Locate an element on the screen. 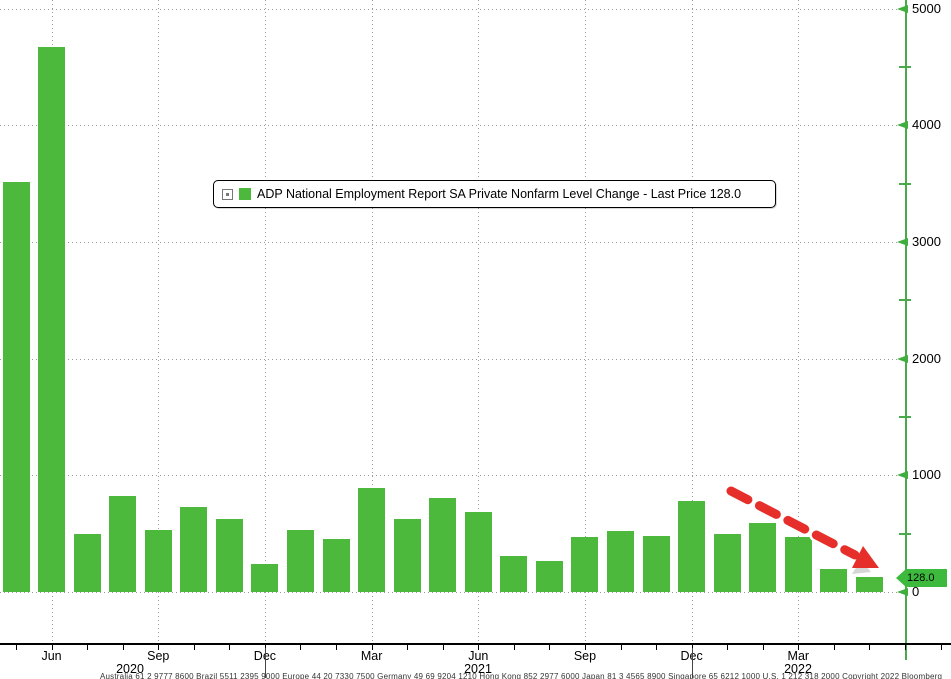  bar-aug-2021 is located at coordinates (549, 576).